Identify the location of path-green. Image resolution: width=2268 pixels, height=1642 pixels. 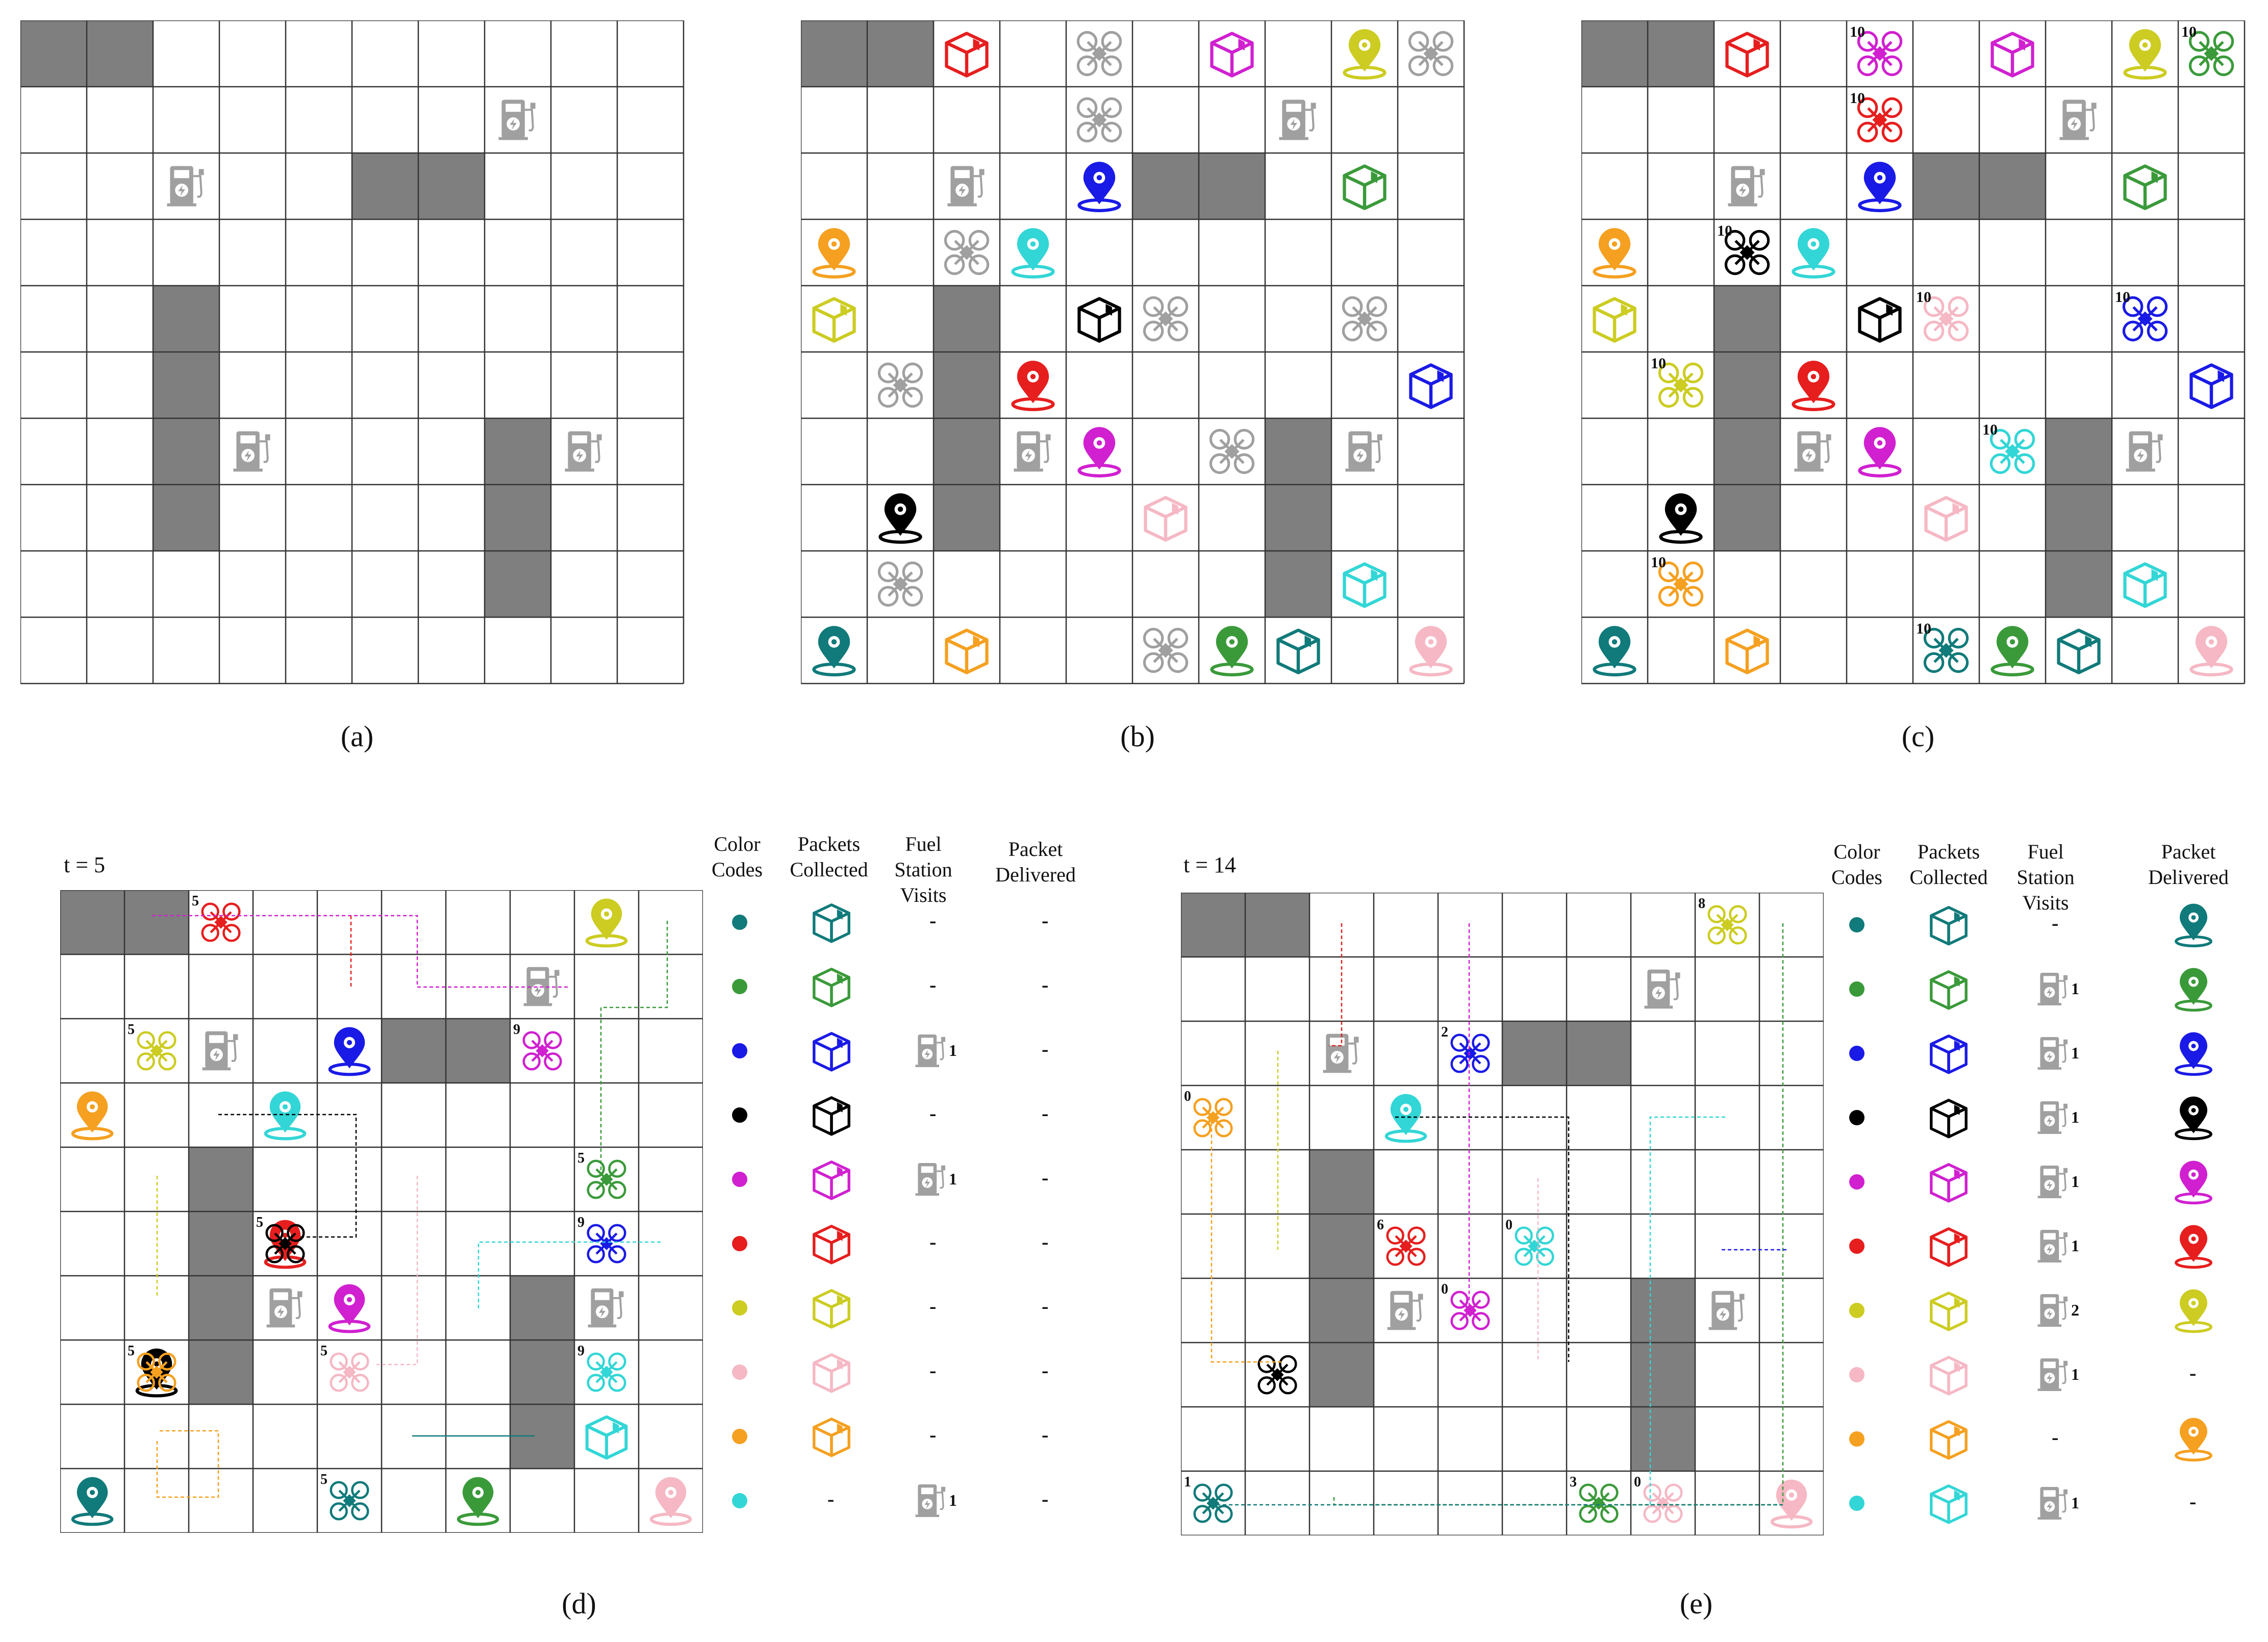
(634, 1048).